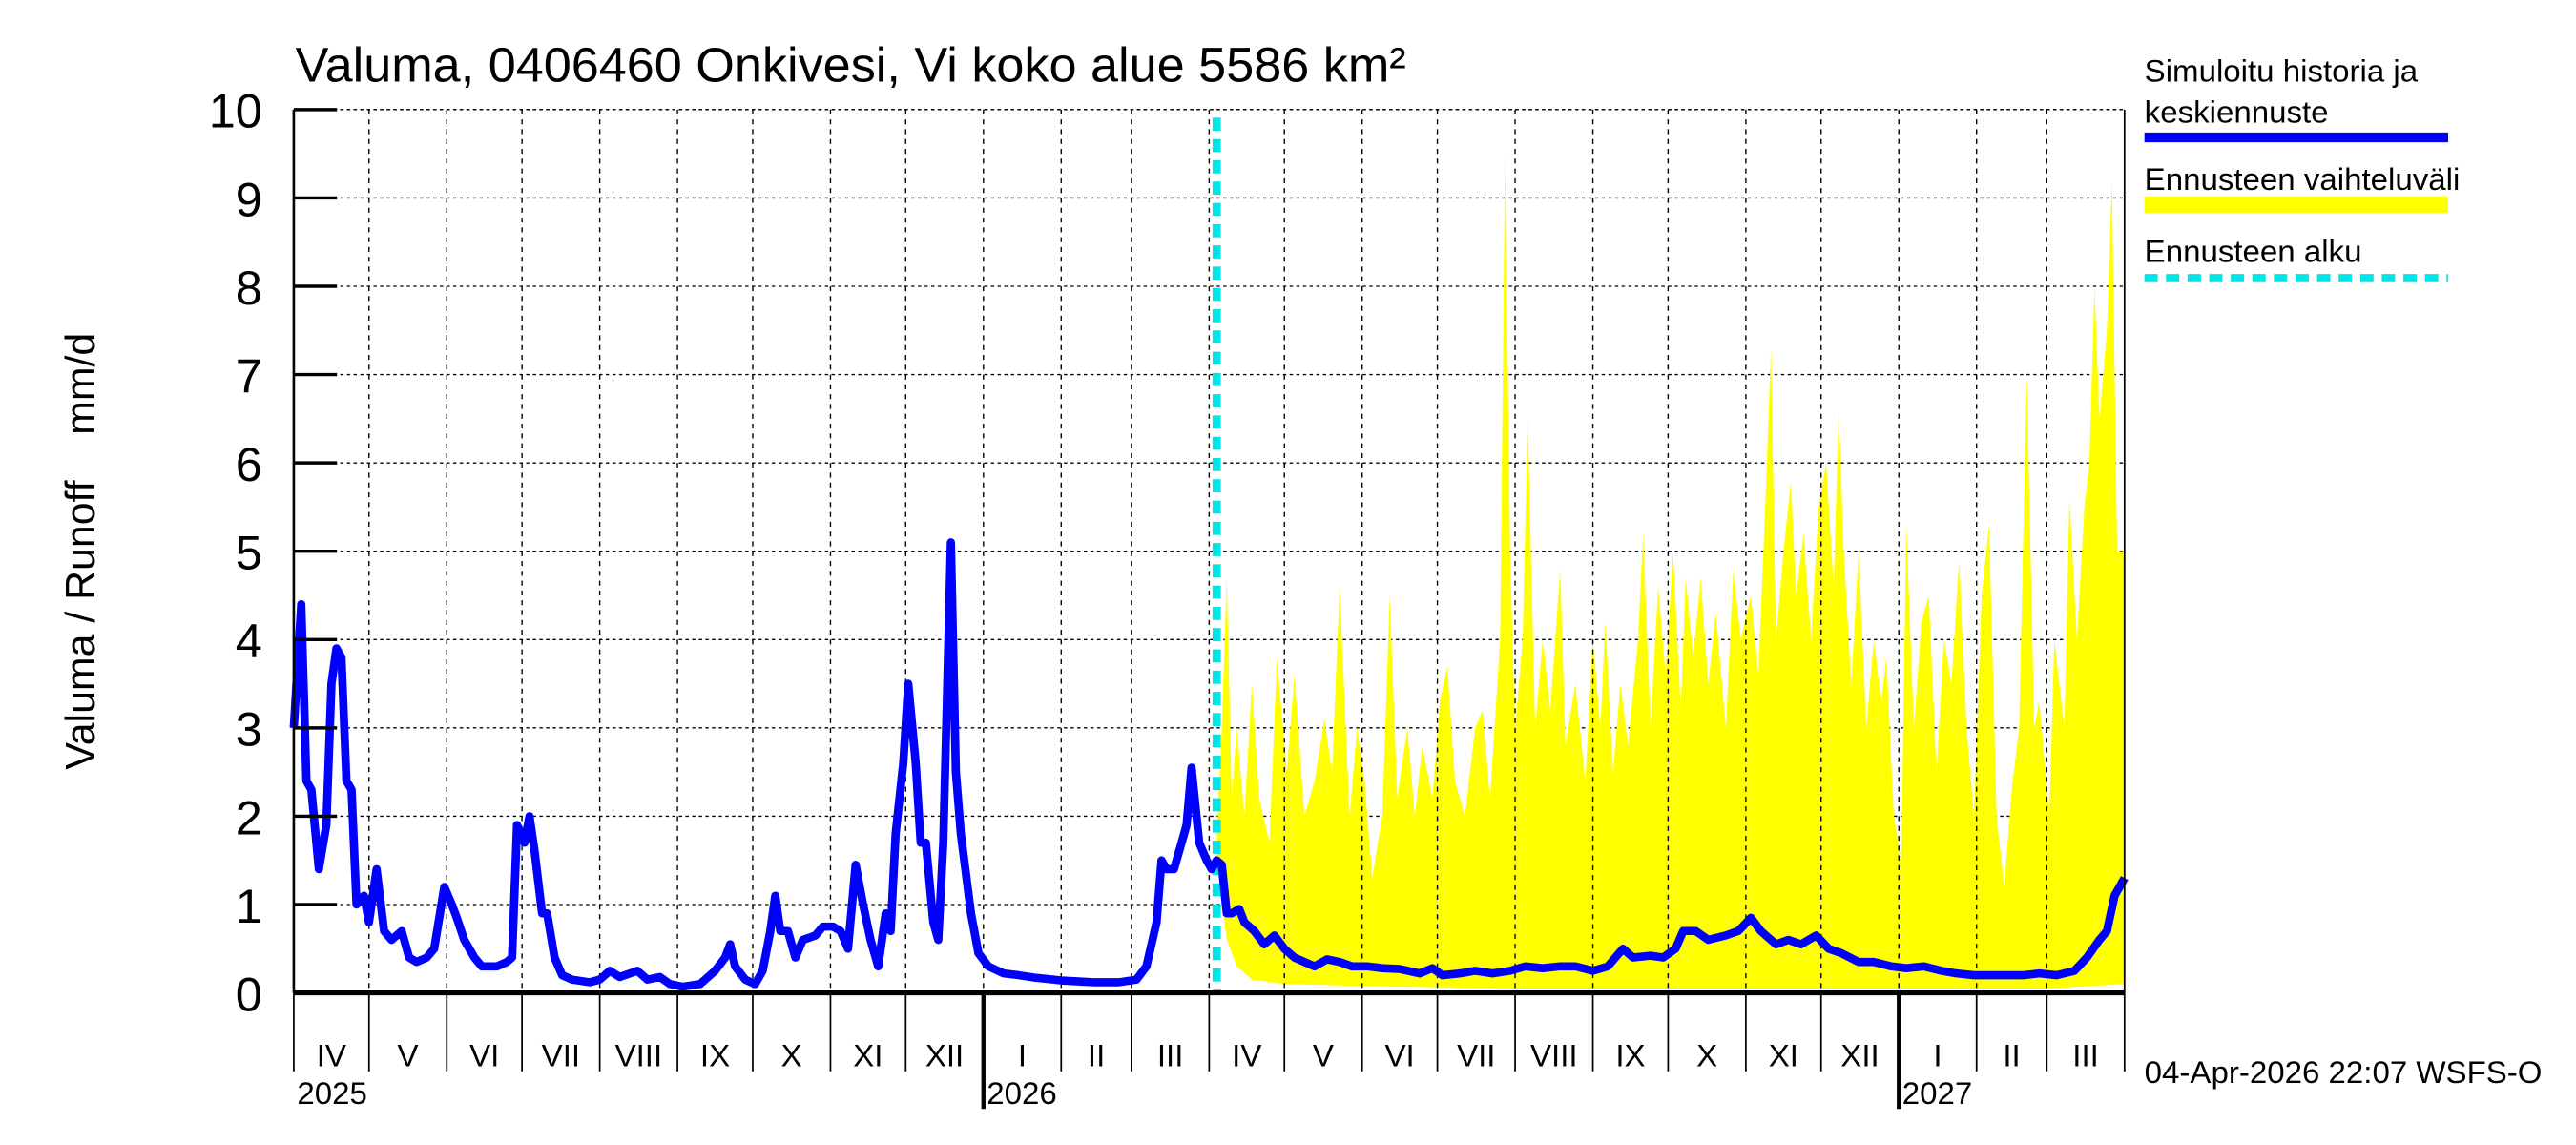 Image resolution: width=2576 pixels, height=1145 pixels. Describe the element at coordinates (2282, 71) in the screenshot. I see `legend-label: Simuloitu historia ja` at that location.